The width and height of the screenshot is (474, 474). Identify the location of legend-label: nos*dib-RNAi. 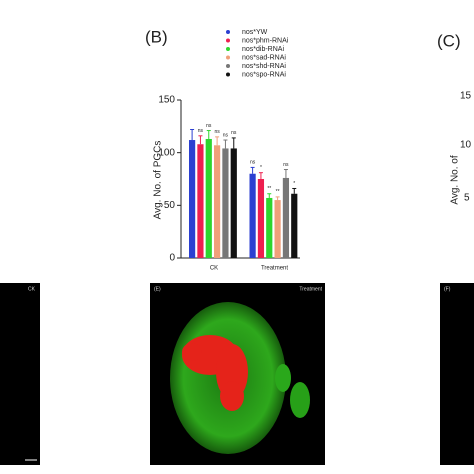
(263, 49).